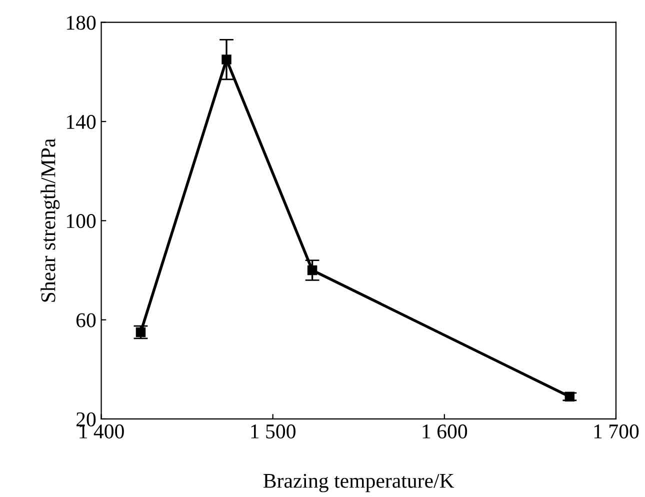 The height and width of the screenshot is (497, 645). What do you see at coordinates (81, 121) in the screenshot?
I see `y-tick-label: 140` at bounding box center [81, 121].